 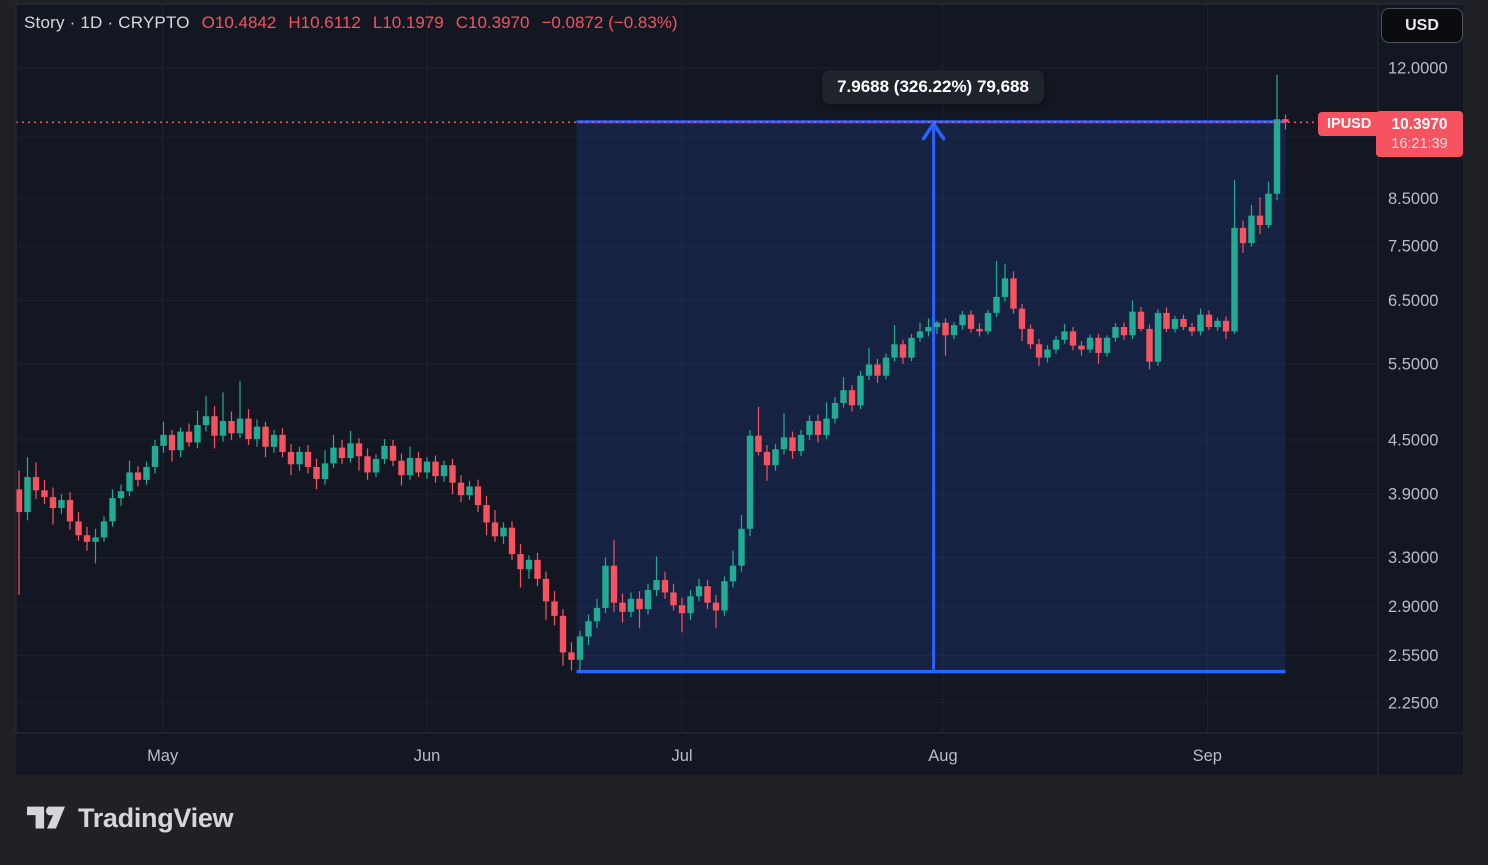 I want to click on month-label: Aug, so click(x=942, y=756).